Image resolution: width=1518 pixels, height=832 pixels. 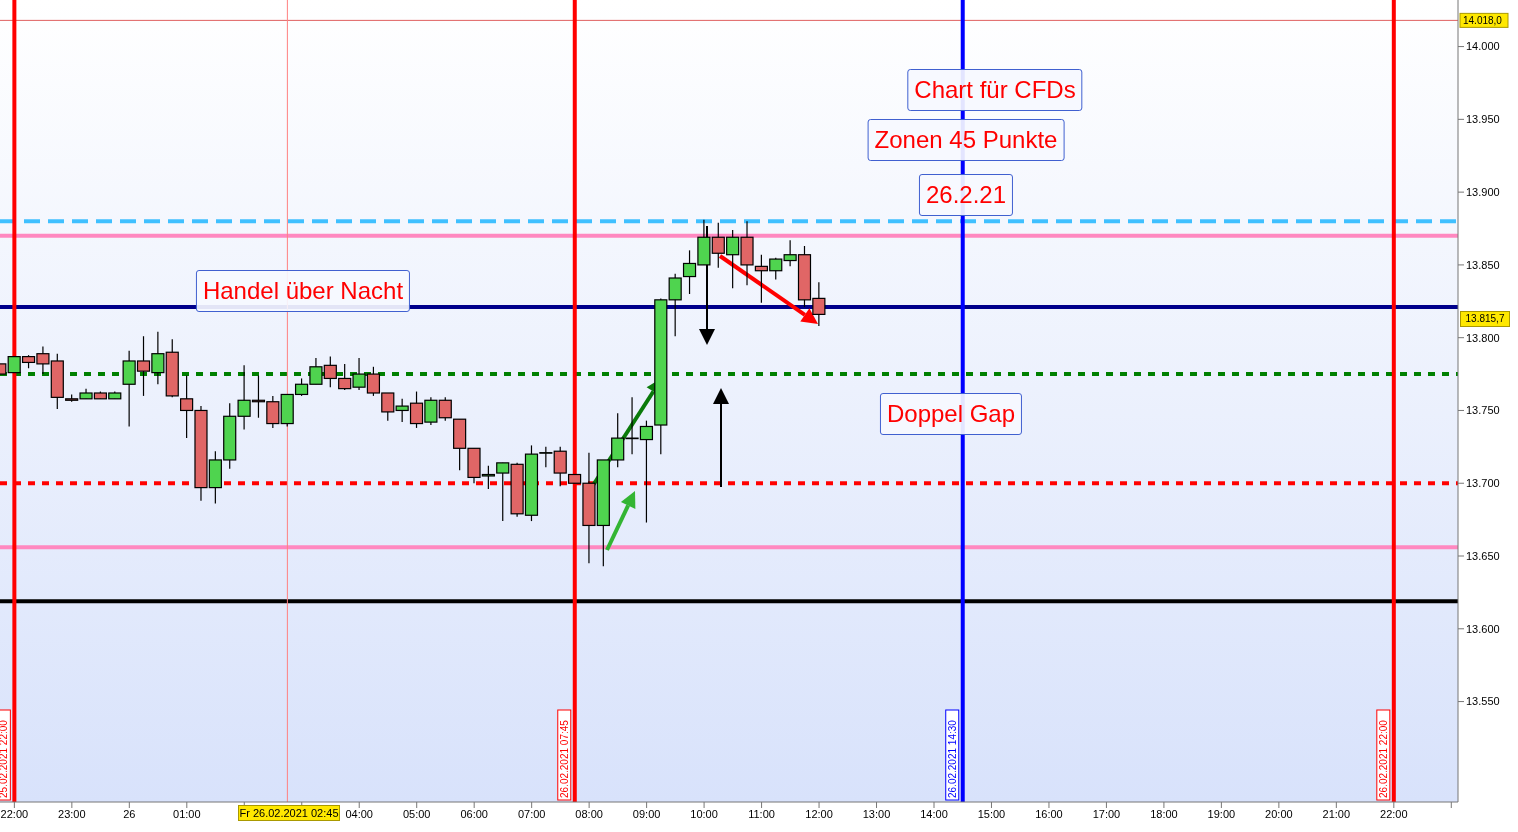 What do you see at coordinates (876, 813) in the screenshot?
I see `x-tick-label: 13:00` at bounding box center [876, 813].